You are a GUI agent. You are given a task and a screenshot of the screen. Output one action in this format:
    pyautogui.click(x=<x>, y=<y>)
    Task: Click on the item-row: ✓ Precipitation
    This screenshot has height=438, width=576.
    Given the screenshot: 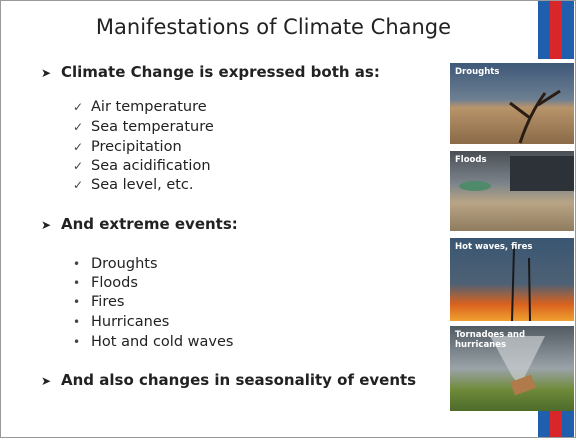 What is the action you would take?
    pyautogui.click(x=127, y=147)
    